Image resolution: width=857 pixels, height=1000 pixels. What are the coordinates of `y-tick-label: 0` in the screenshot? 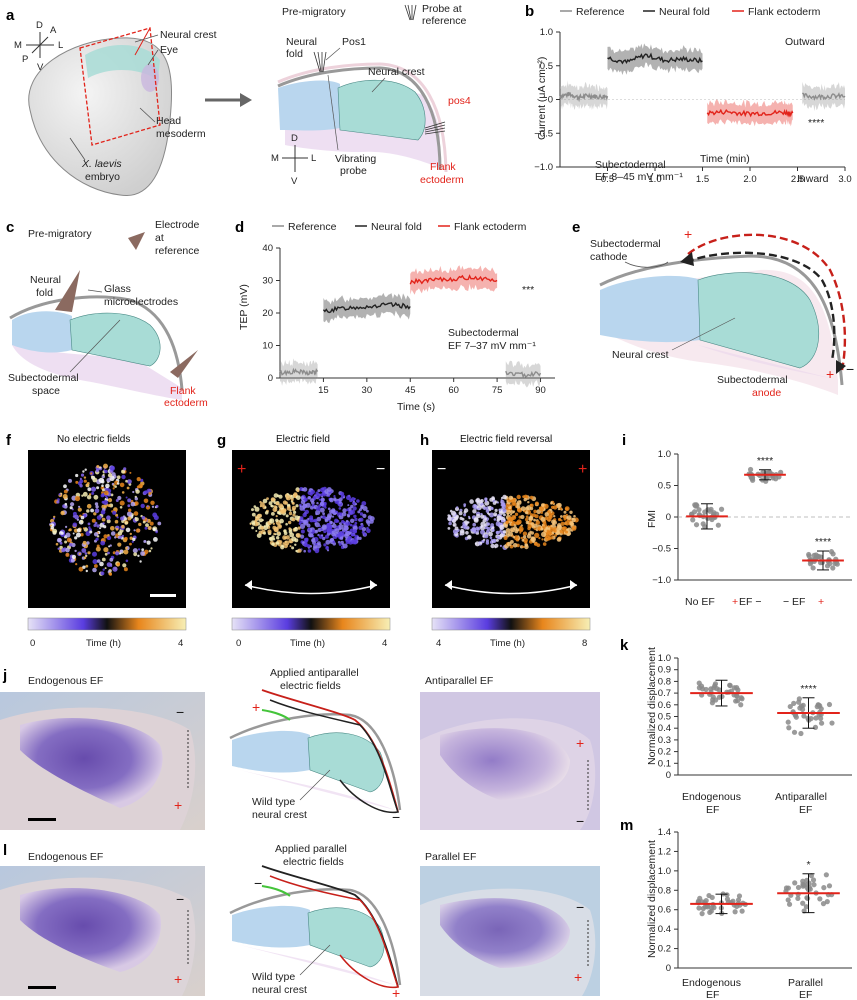 It's located at (668, 775).